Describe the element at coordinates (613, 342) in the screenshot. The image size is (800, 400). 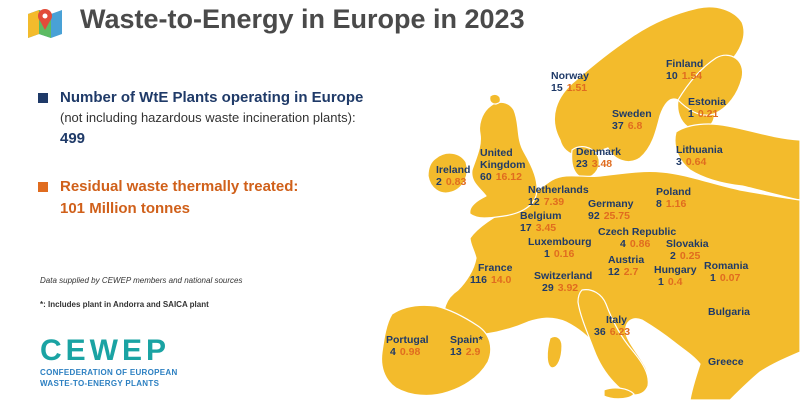
I see `land-italy` at that location.